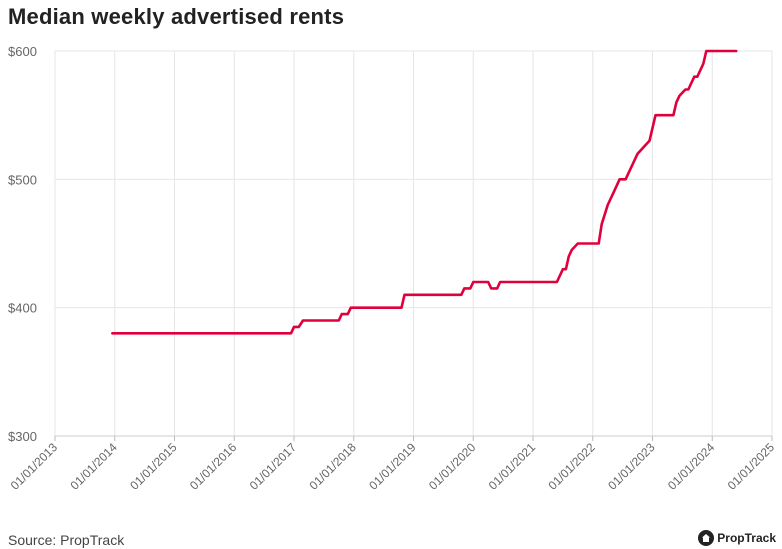  Describe the element at coordinates (413, 438) in the screenshot. I see `axes` at that location.